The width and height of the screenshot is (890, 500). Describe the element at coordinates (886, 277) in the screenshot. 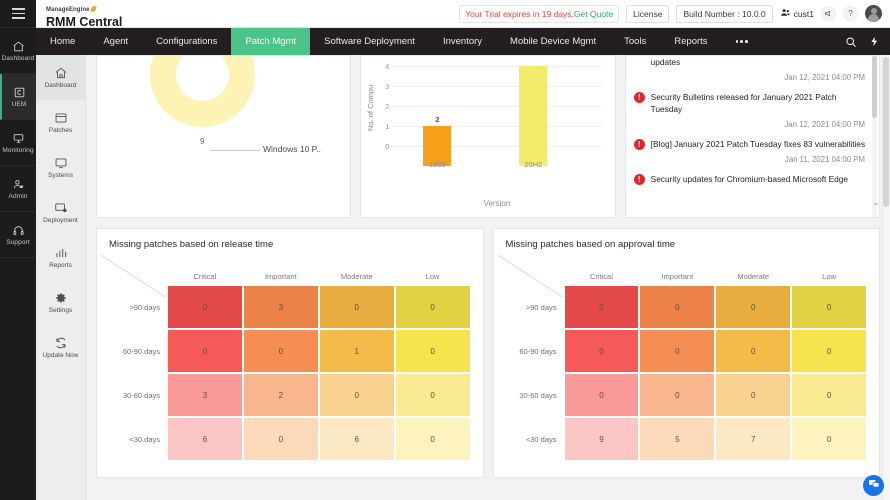

I see `page-scrollbar` at that location.